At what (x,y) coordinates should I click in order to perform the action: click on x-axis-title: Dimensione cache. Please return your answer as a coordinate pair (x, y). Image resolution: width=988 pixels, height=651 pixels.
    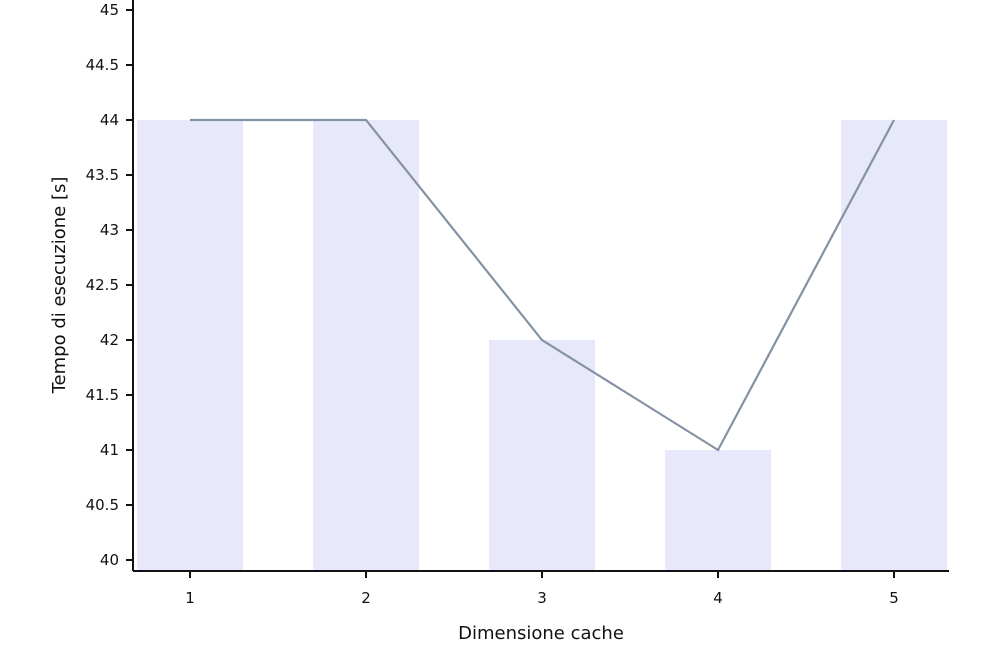
    Looking at the image, I should click on (541, 633).